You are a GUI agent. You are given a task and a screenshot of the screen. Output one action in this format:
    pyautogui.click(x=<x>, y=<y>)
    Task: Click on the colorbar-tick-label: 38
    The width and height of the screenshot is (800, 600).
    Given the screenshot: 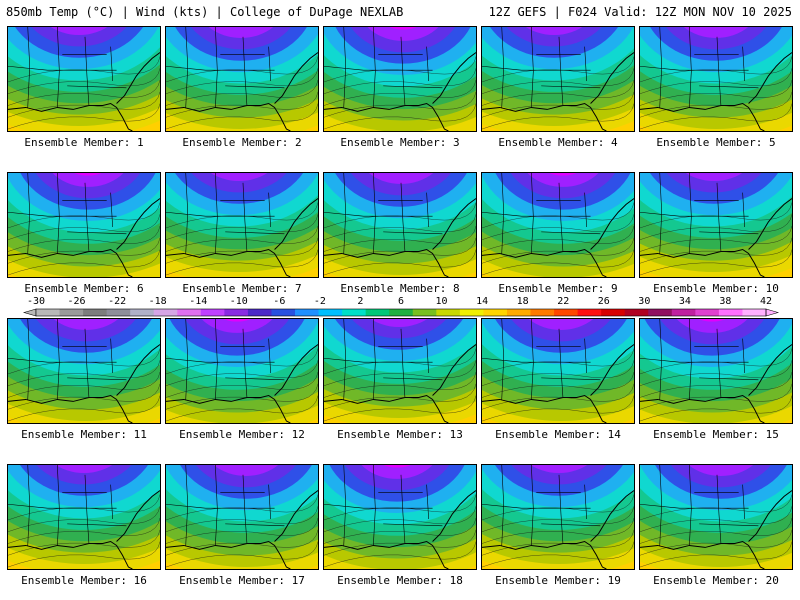 What is the action you would take?
    pyautogui.click(x=725, y=301)
    